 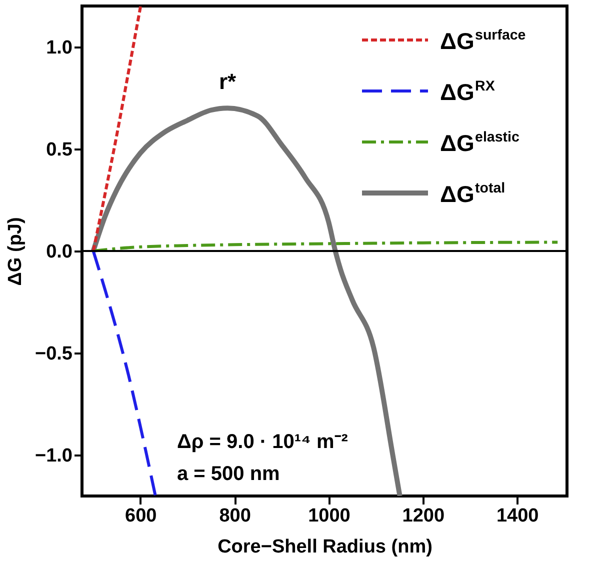 What do you see at coordinates (59, 149) in the screenshot?
I see `y-tick-label: 0.5` at bounding box center [59, 149].